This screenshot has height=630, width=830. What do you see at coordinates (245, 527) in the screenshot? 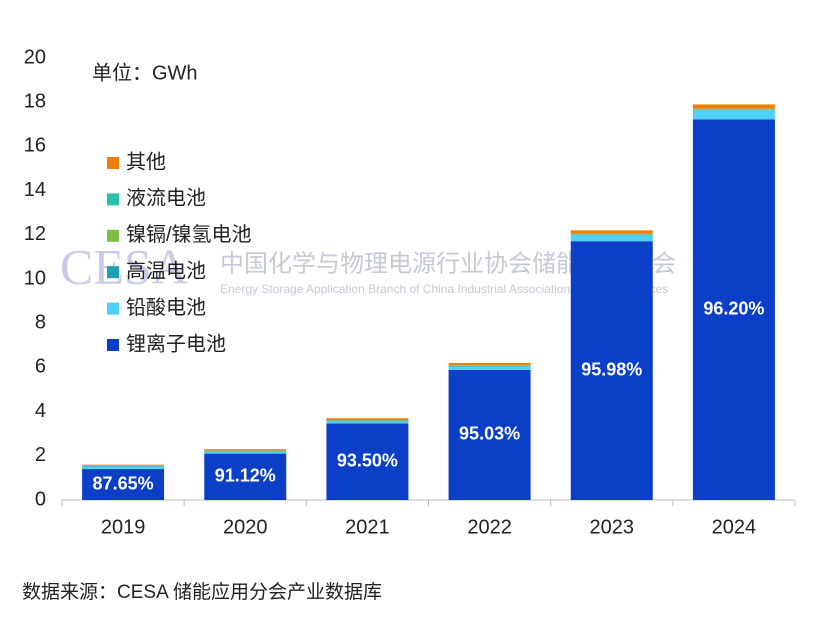
I see `x-tick-label: 2020` at bounding box center [245, 527].